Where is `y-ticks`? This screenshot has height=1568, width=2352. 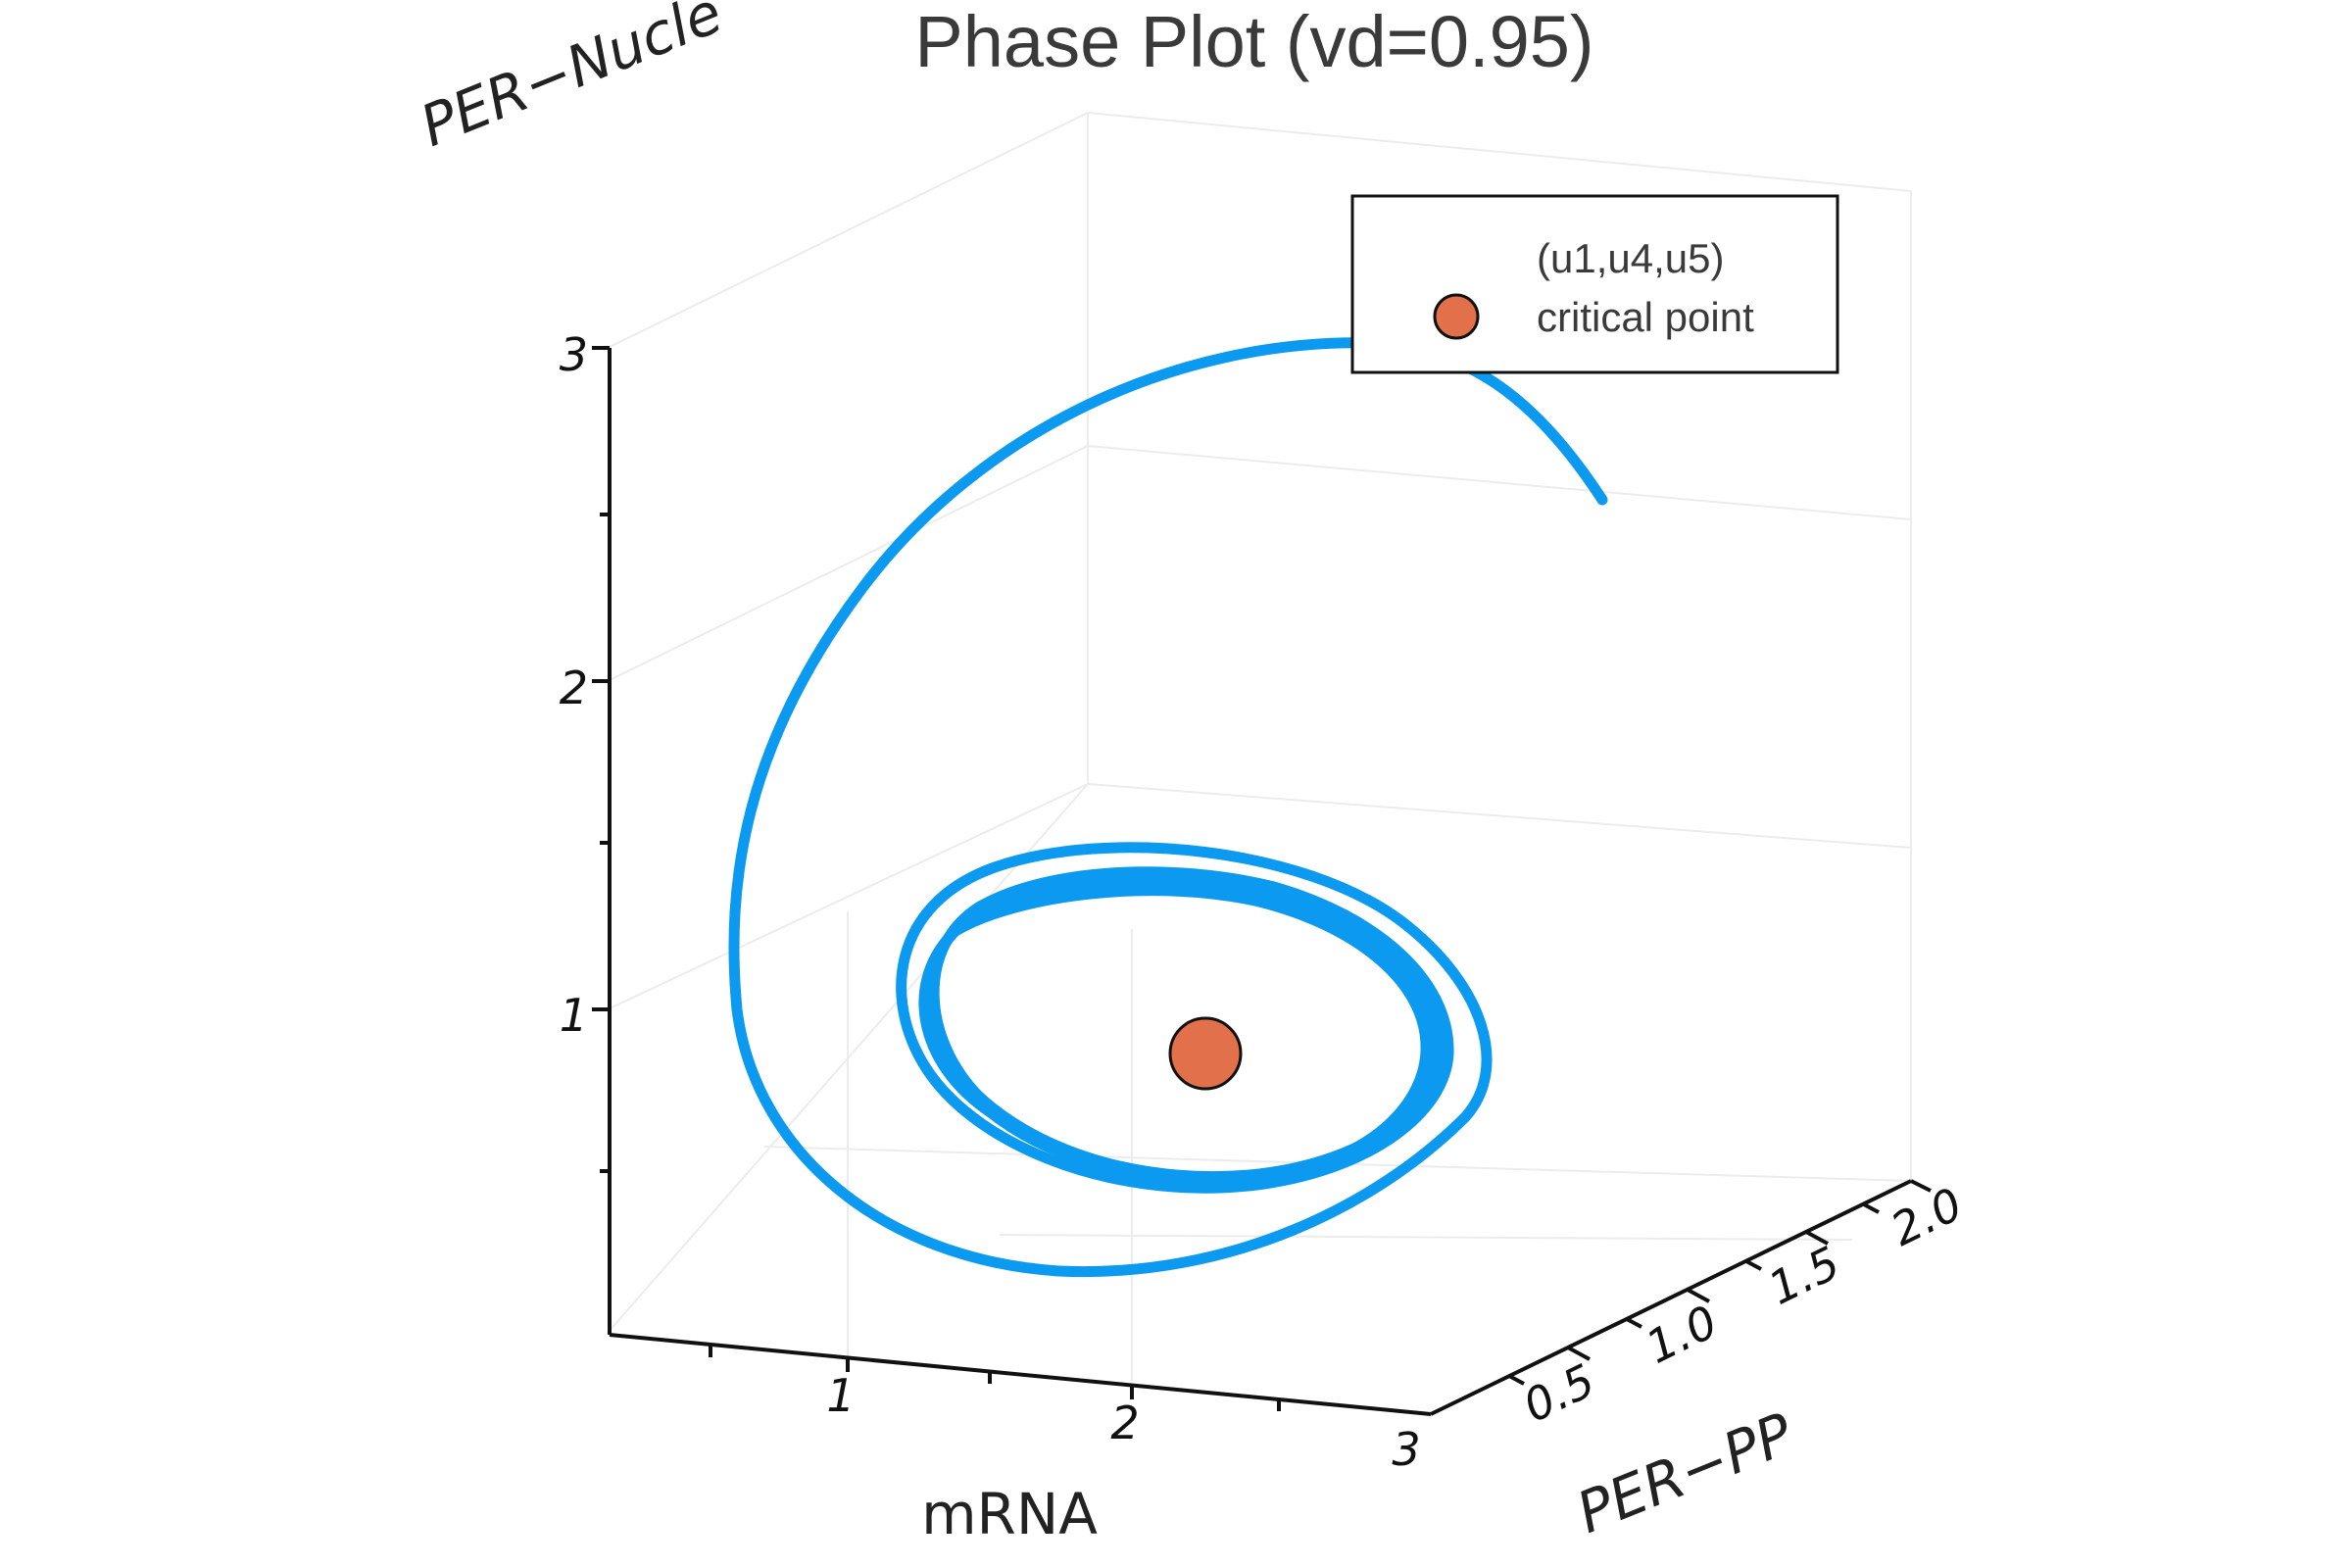
y-ticks is located at coordinates (1720, 1282).